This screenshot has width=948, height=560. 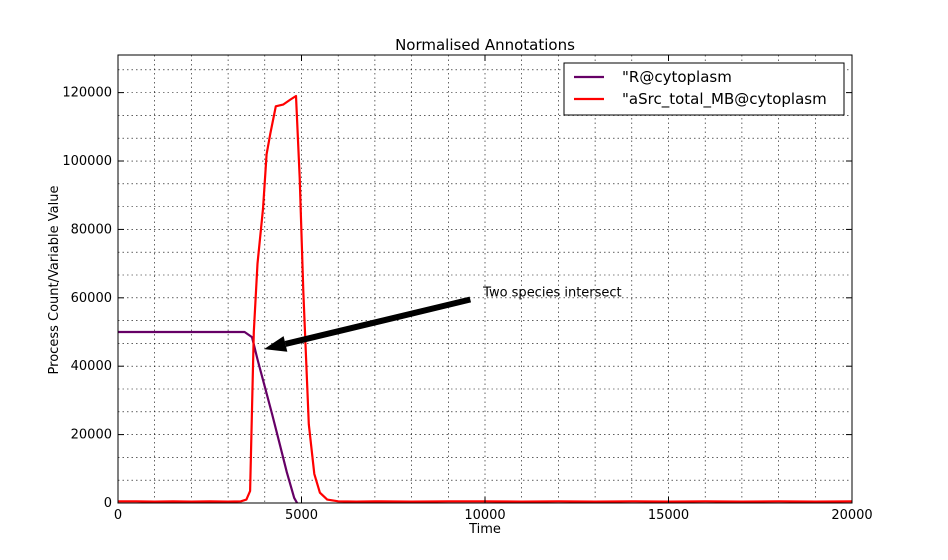 I want to click on legend-label-asrc-total-mb: "aSrc_total_MB@cytoplasm, so click(x=724, y=99).